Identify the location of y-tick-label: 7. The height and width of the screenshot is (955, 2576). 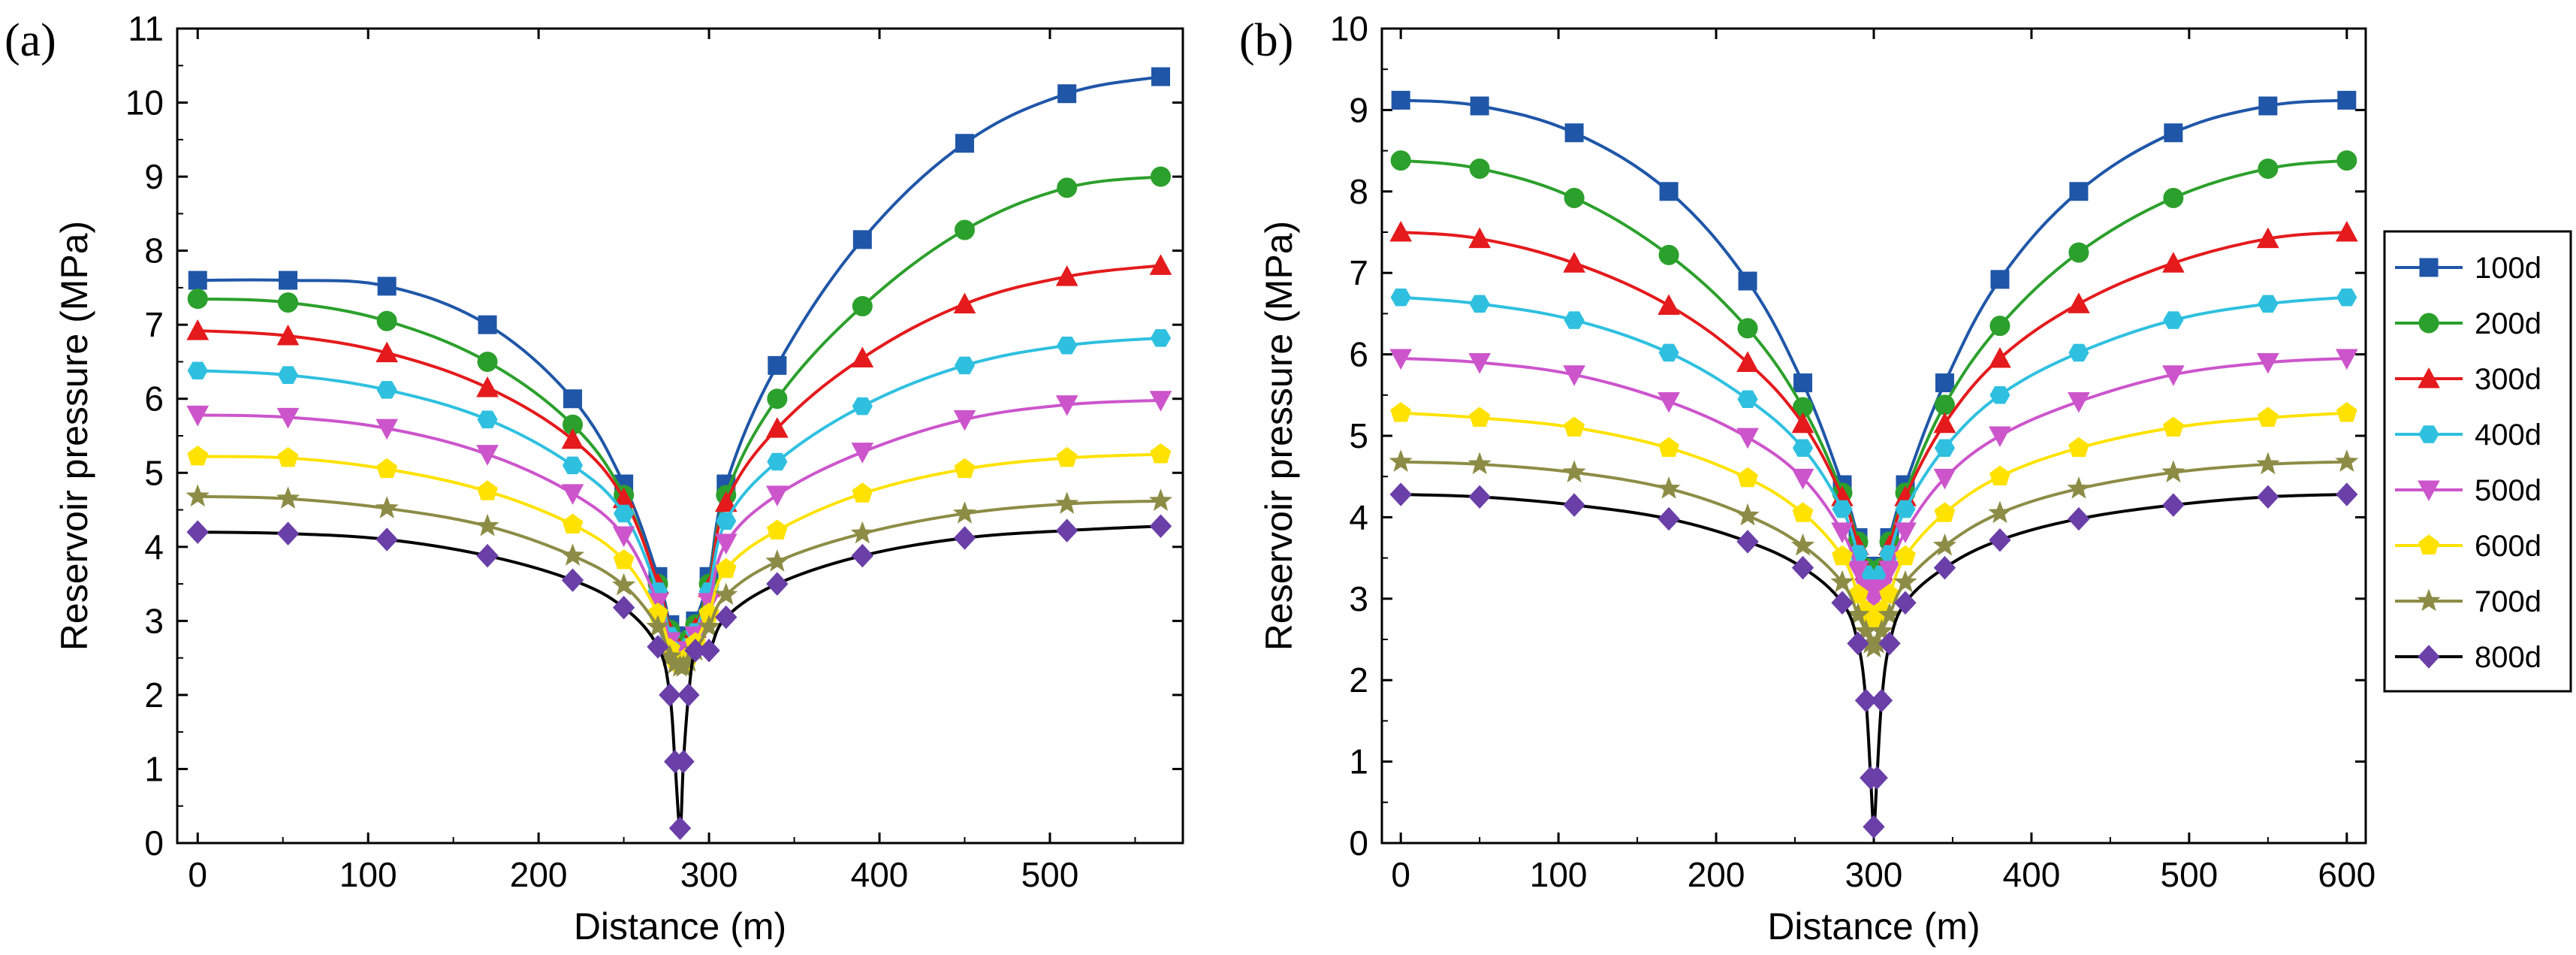
(154, 324).